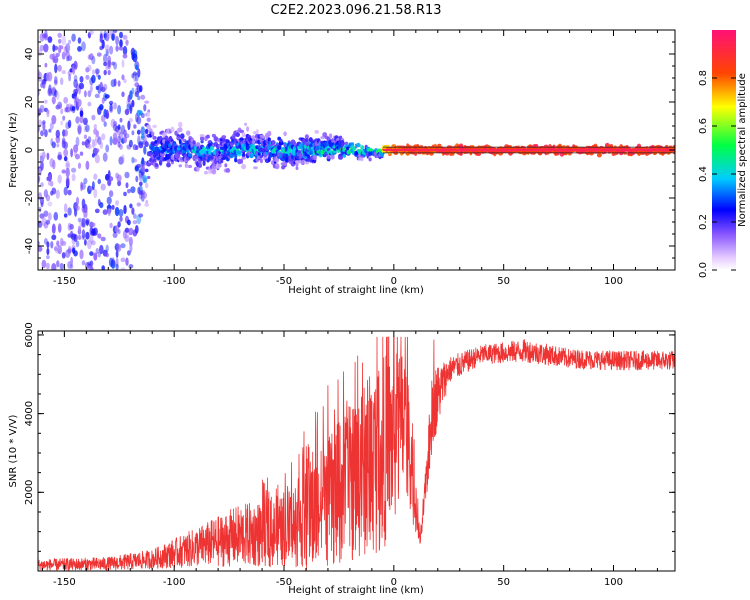  Describe the element at coordinates (64, 582) in the screenshot. I see `x-tick-label: -150` at that location.